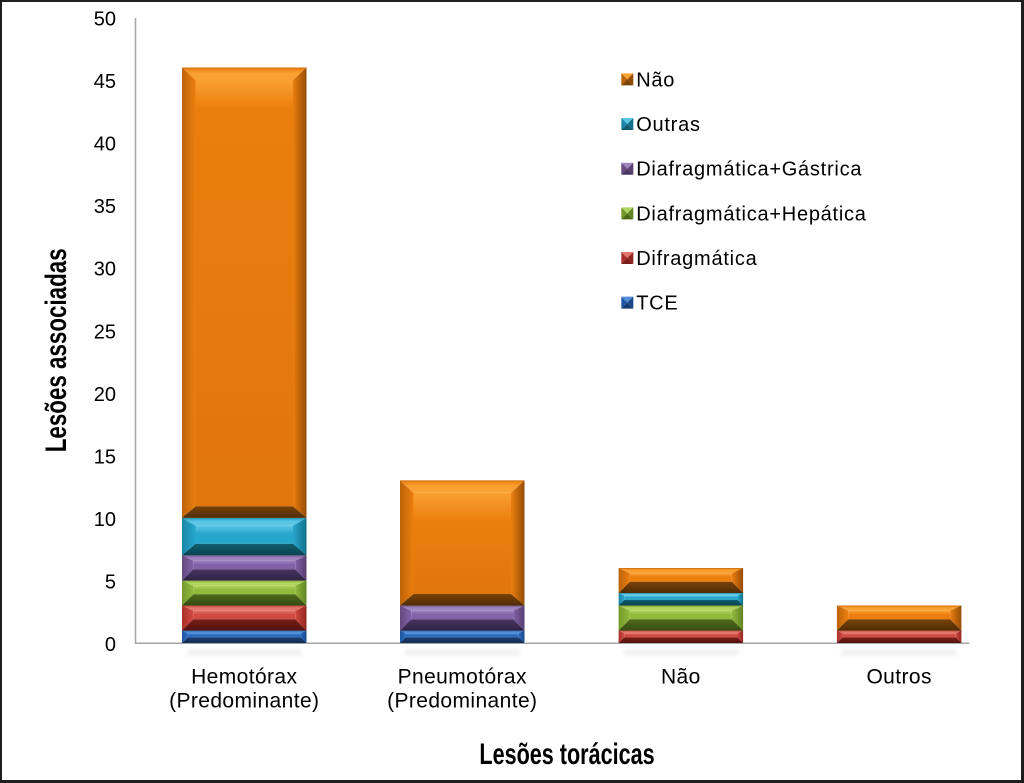 The width and height of the screenshot is (1024, 783). What do you see at coordinates (56, 350) in the screenshot?
I see `svg-text: Lesões associadas` at bounding box center [56, 350].